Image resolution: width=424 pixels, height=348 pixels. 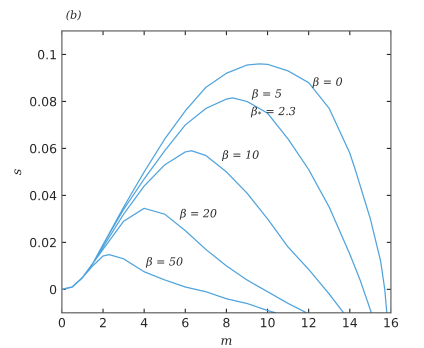 What do you see at coordinates (43, 149) in the screenshot?
I see `y-tick-label: 0.06` at bounding box center [43, 149].